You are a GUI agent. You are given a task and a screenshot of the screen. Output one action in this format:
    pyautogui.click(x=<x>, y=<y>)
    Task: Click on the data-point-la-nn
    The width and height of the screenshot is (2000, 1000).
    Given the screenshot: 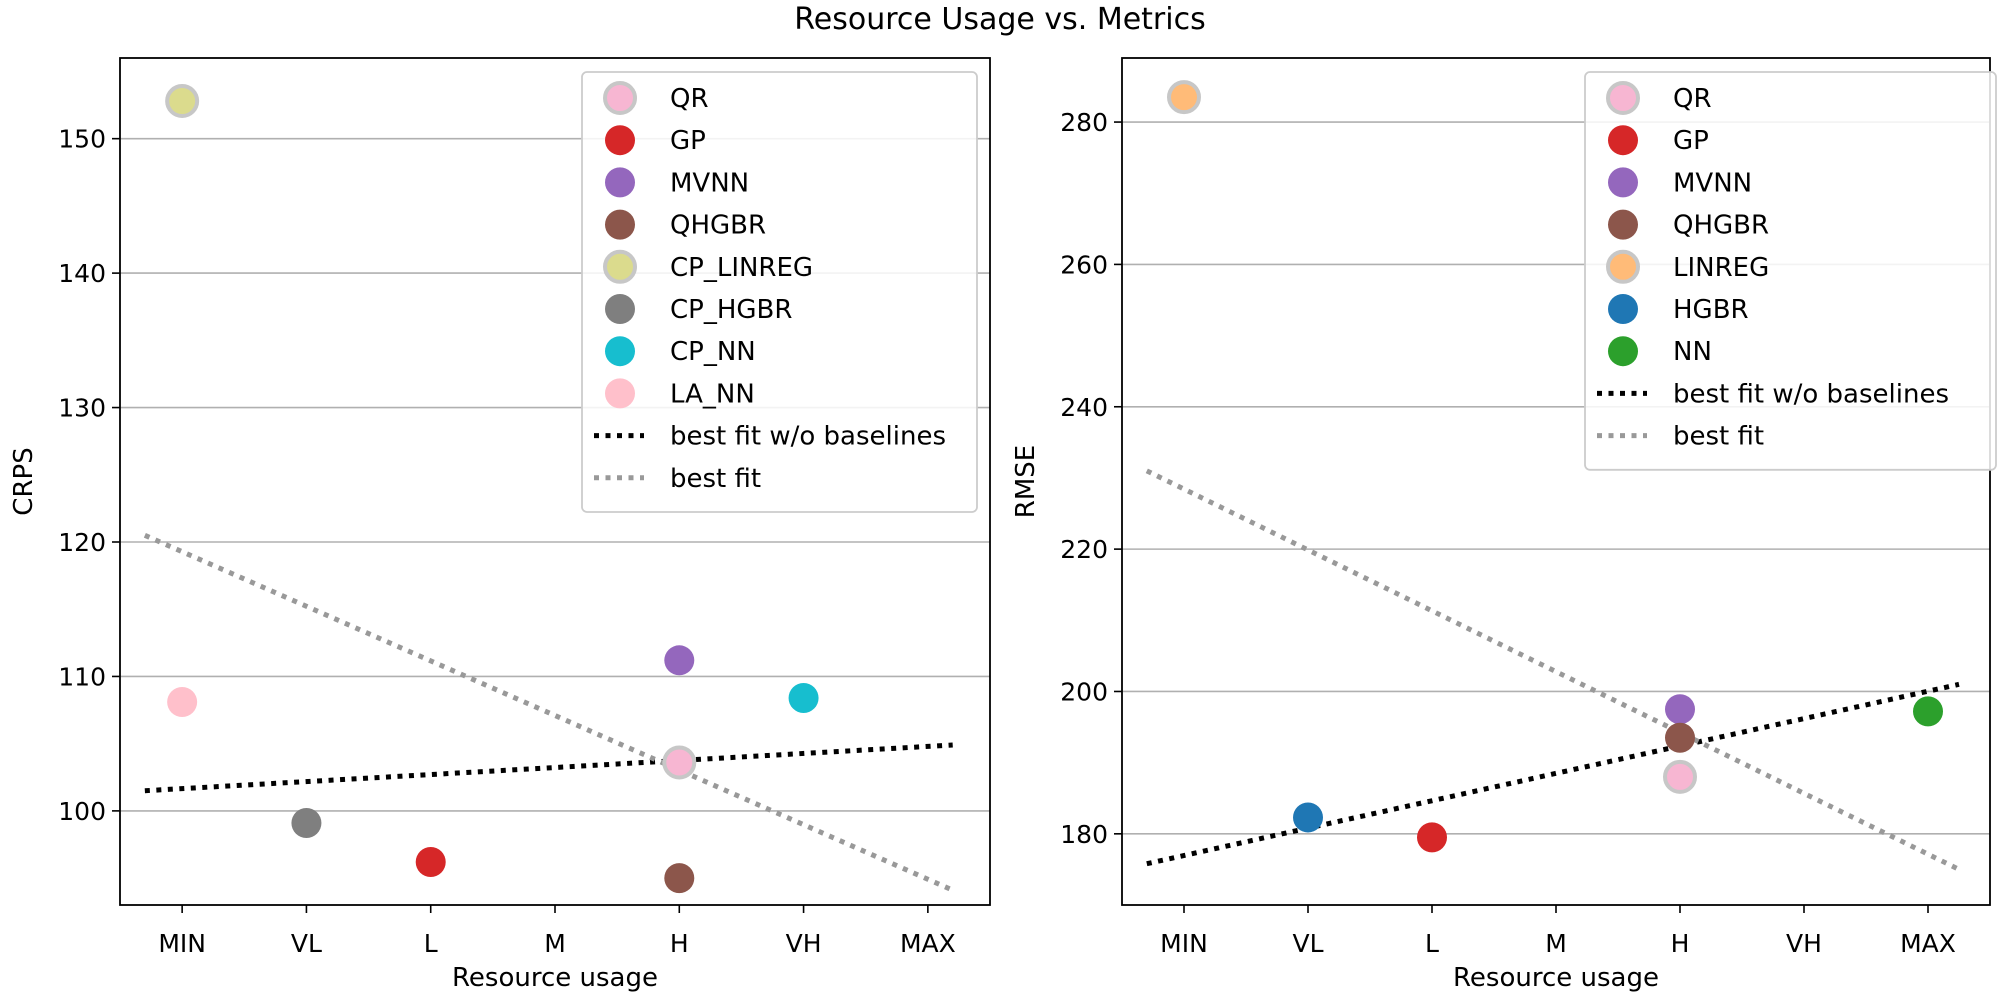 What is the action you would take?
    pyautogui.click(x=182, y=701)
    